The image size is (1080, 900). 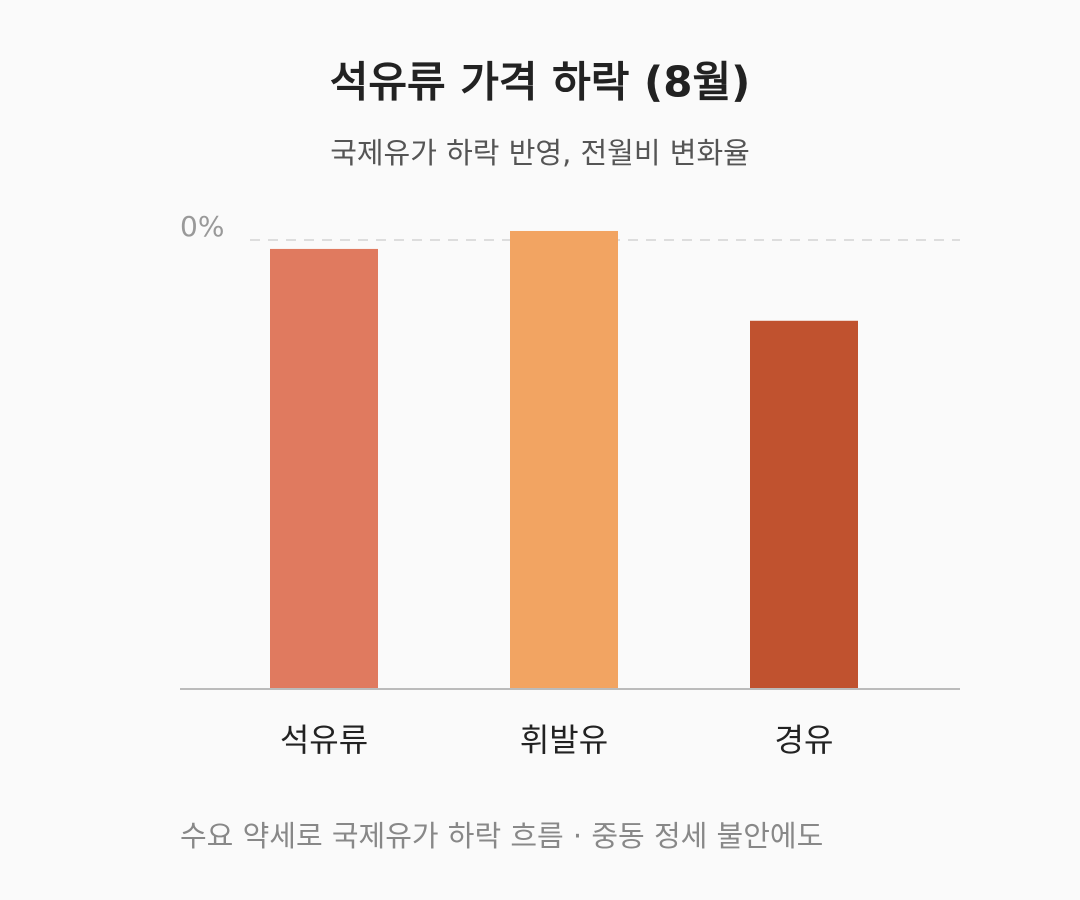 I want to click on x-tick-label: 경유, so click(x=804, y=740).